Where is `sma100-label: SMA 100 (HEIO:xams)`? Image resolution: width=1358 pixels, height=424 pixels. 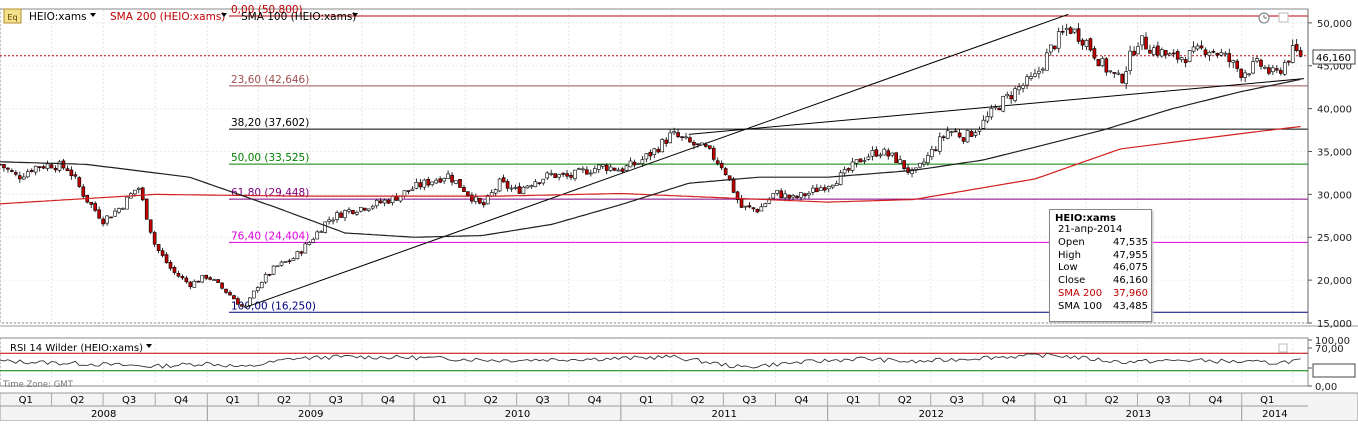
sma100-label: SMA 100 (HEIO:xams) is located at coordinates (298, 17).